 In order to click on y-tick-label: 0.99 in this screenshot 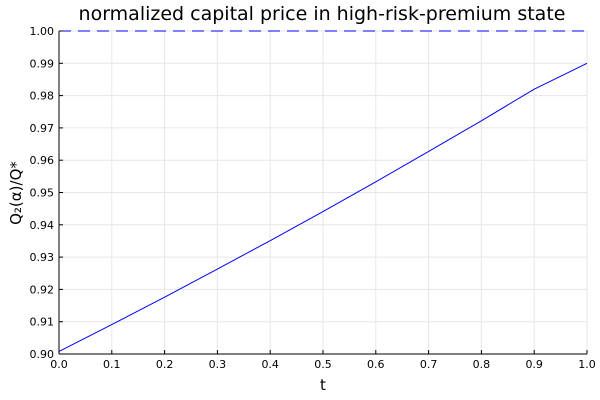, I will do `click(42, 63)`.